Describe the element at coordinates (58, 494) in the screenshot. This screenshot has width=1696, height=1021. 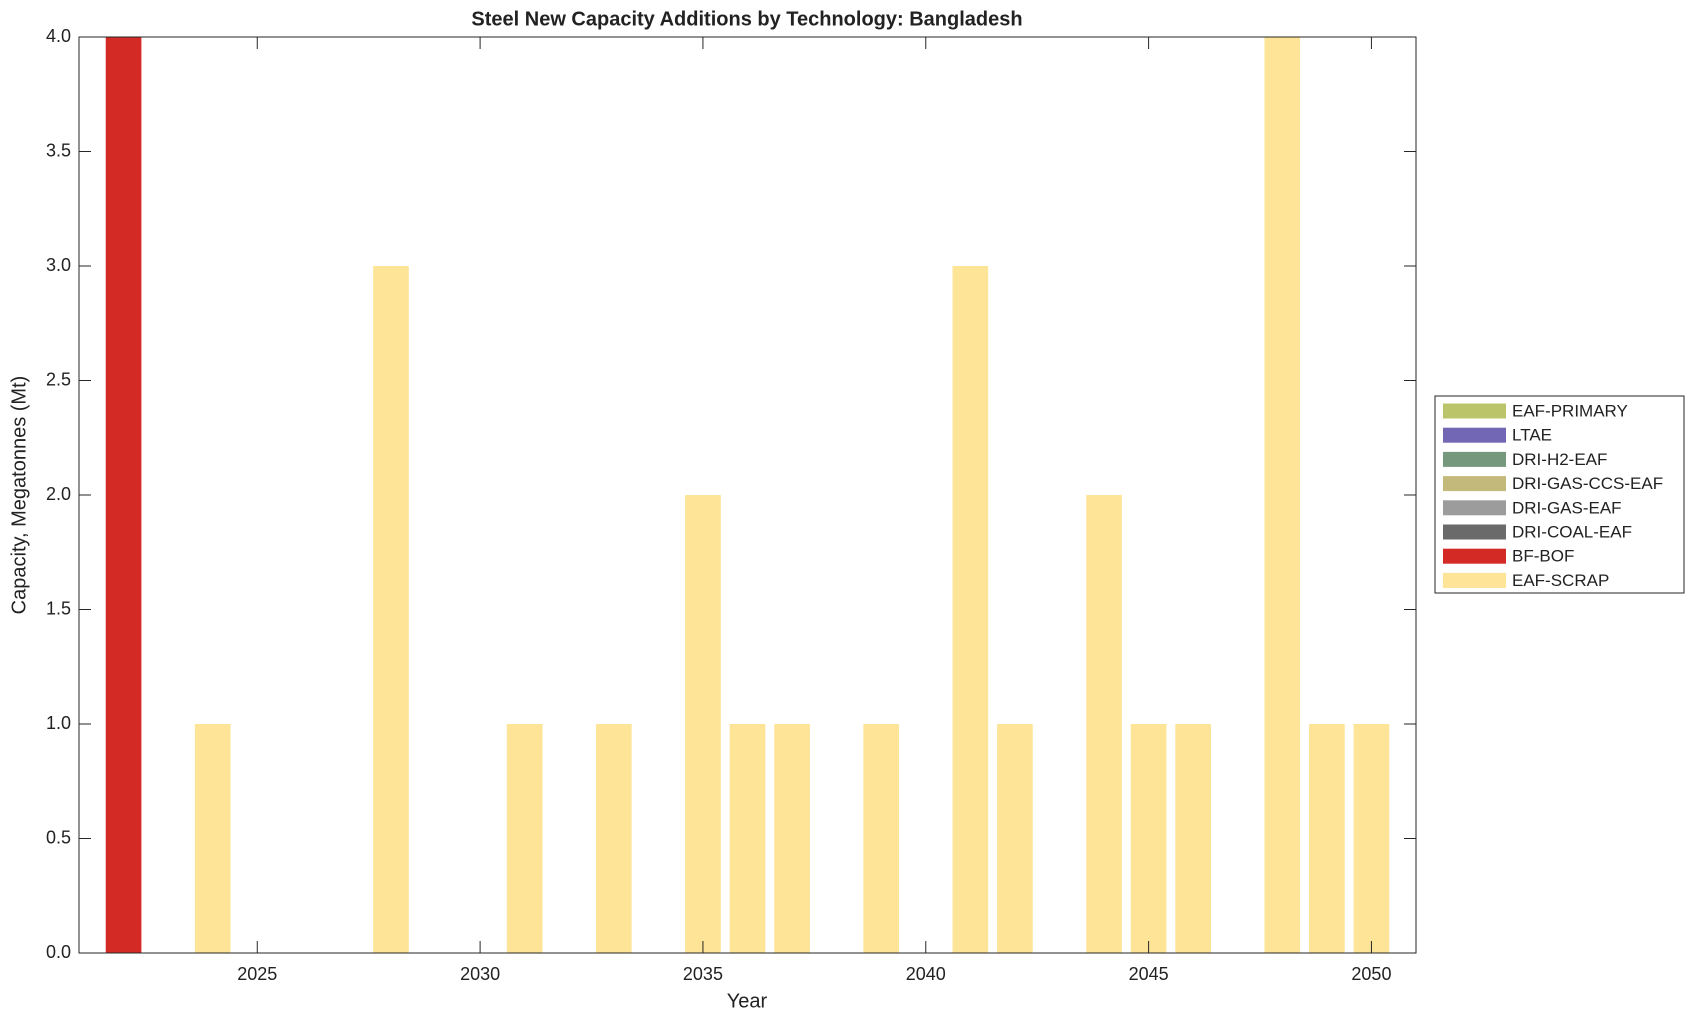
I see `y-tick-label: 2.0` at that location.